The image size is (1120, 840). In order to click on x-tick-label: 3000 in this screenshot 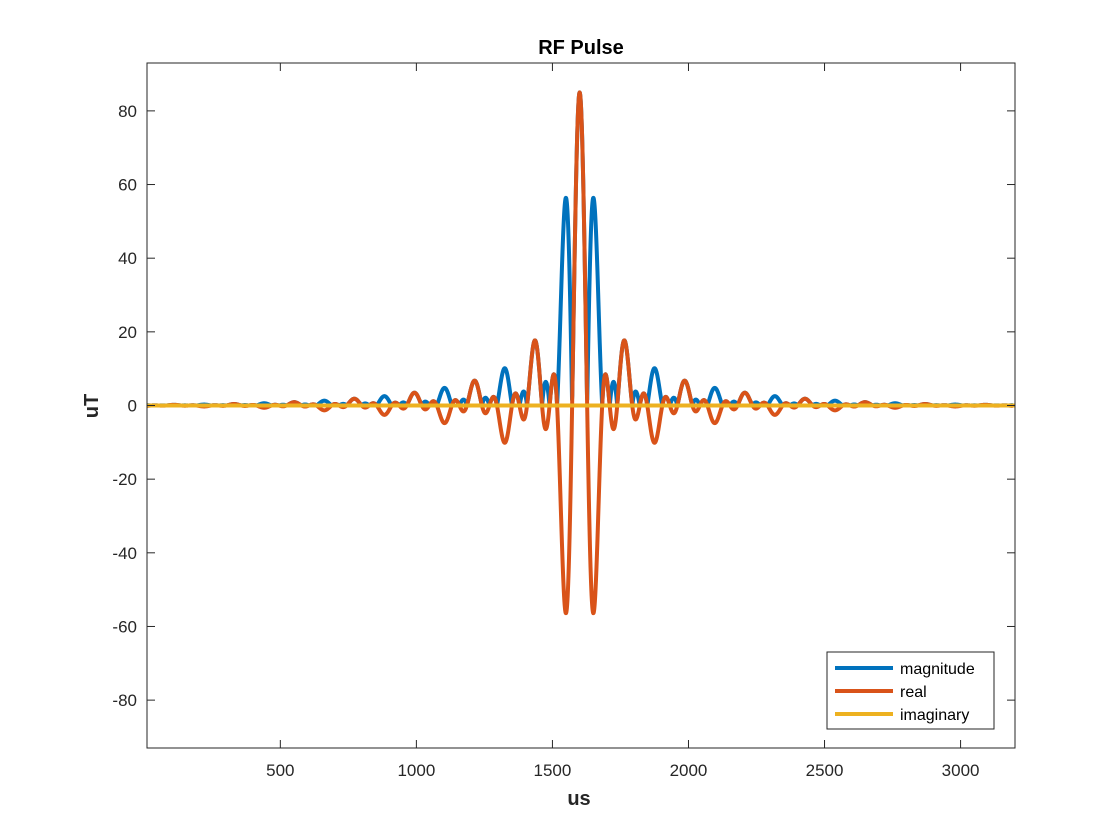, I will do `click(961, 770)`.